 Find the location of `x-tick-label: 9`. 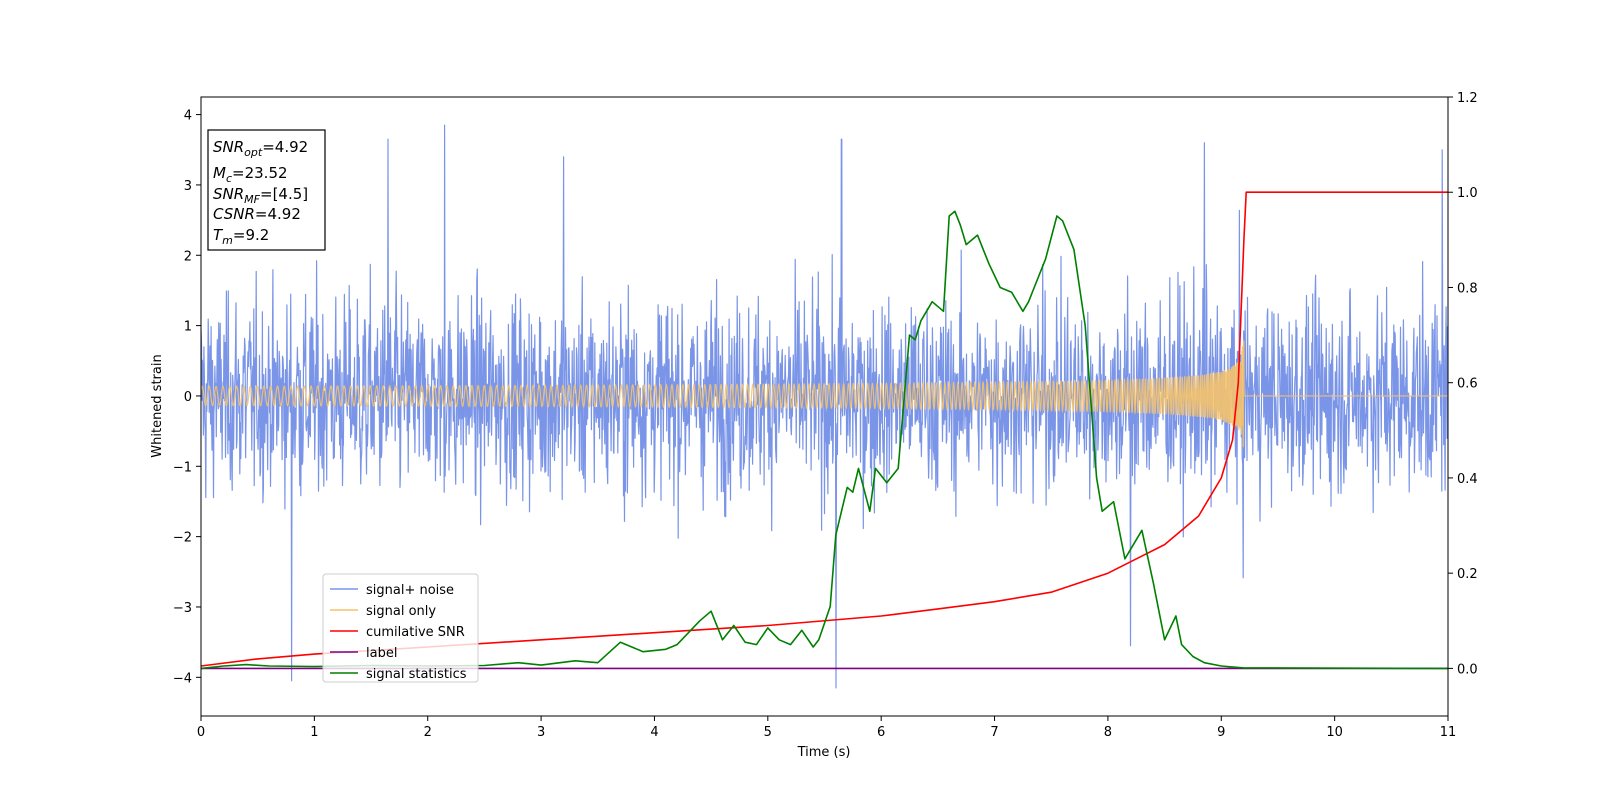

x-tick-label: 9 is located at coordinates (1221, 732).